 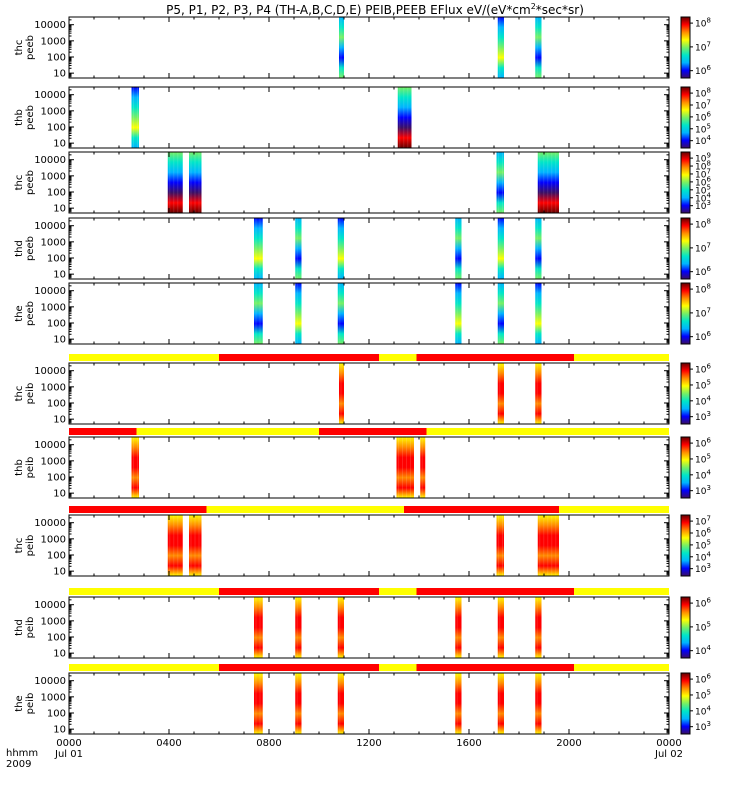 What do you see at coordinates (168, 743) in the screenshot?
I see `x-tick-label: 0400` at bounding box center [168, 743].